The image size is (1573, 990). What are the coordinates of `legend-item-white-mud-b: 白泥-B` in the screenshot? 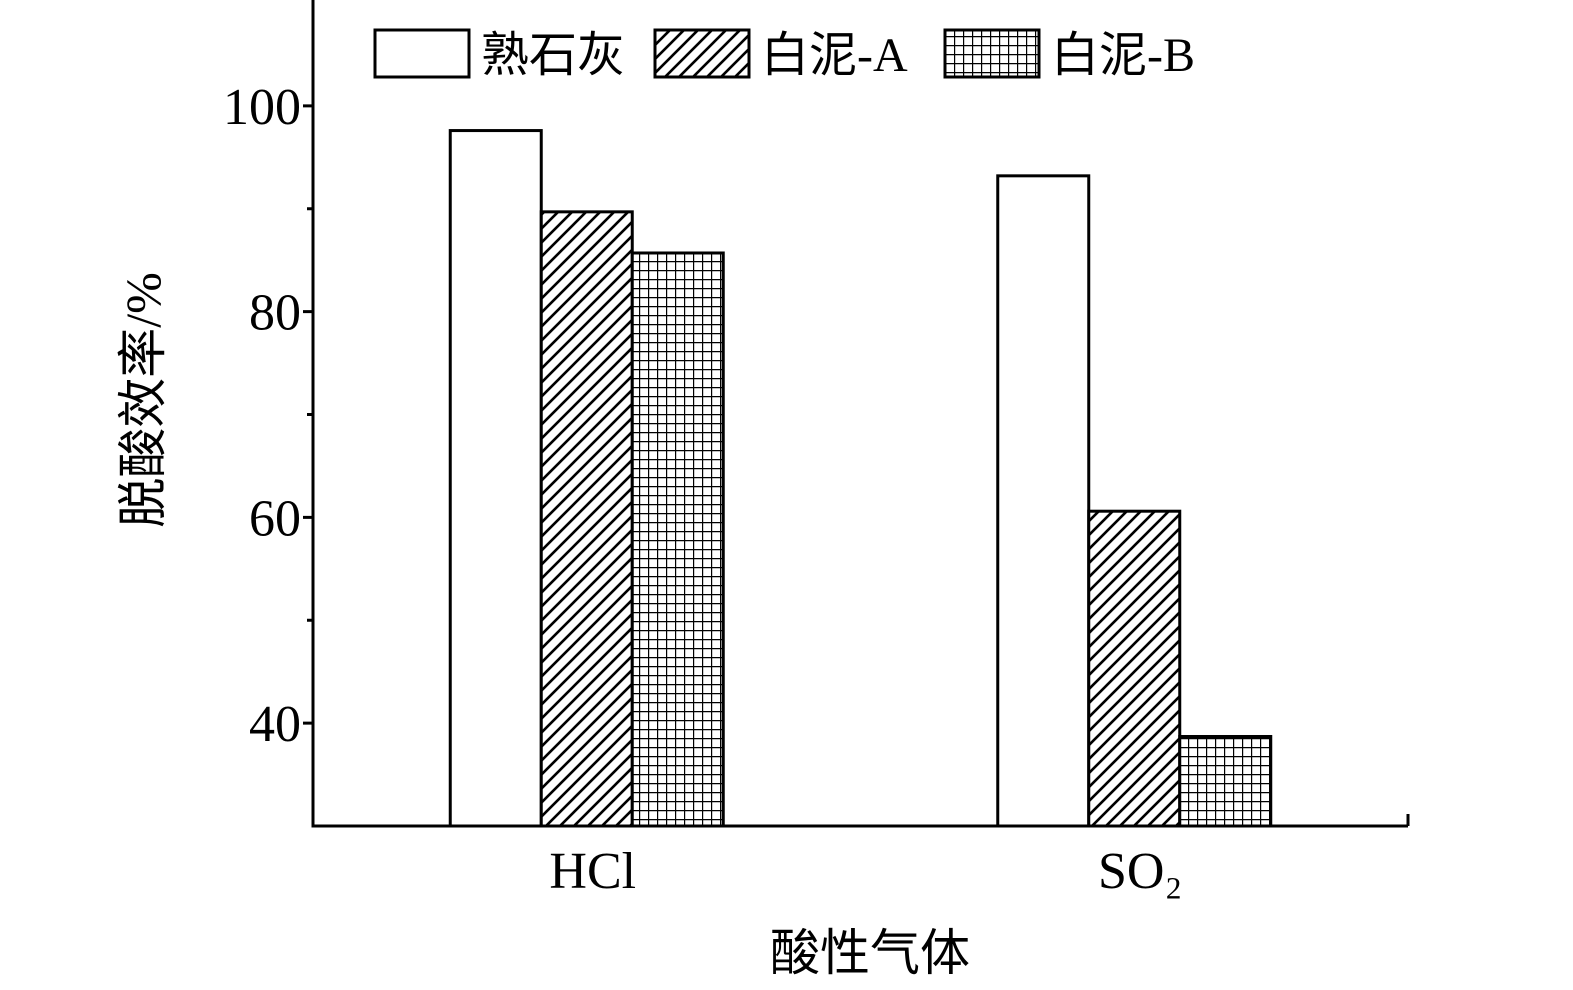 It's located at (1069, 55).